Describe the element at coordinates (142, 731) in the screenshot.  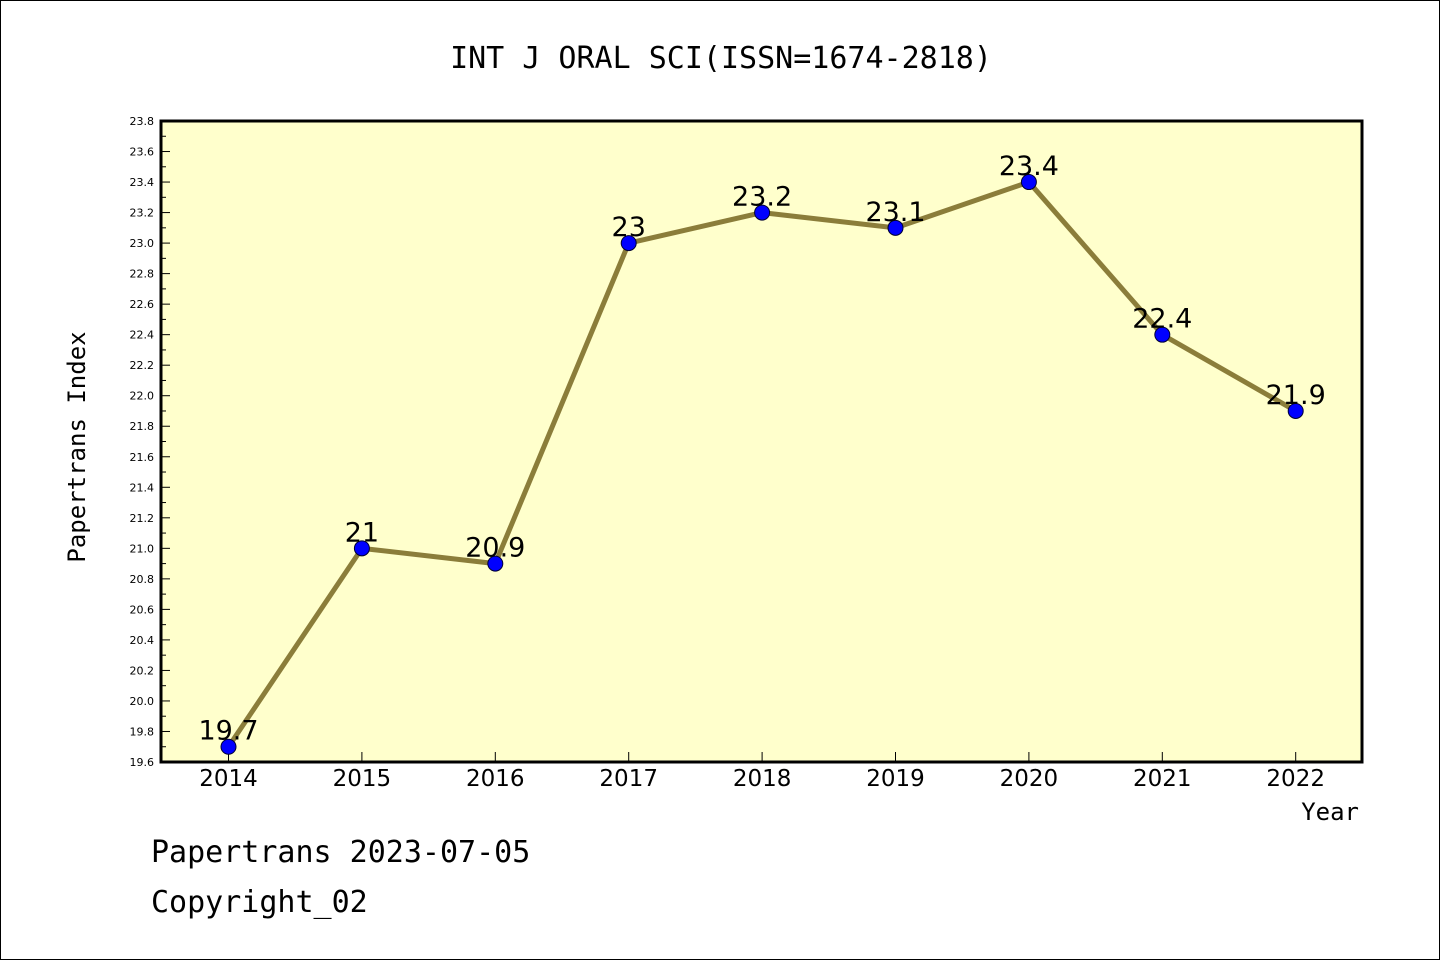
I see `y-tick-label: 19.8` at that location.